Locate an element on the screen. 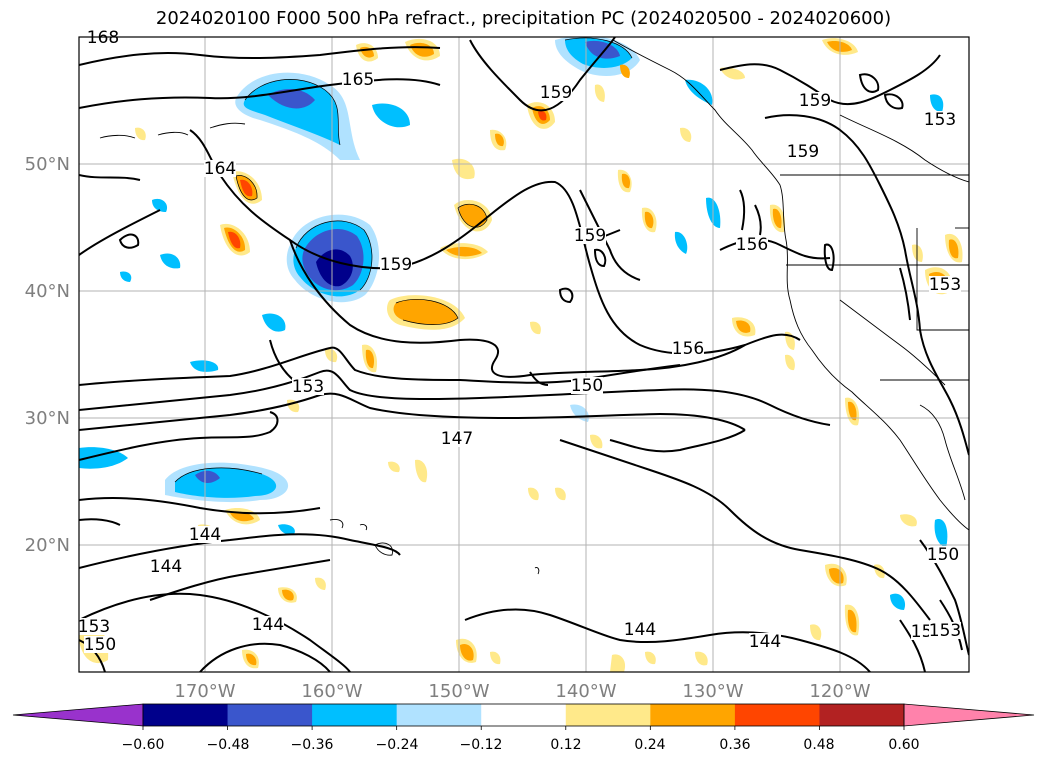 The height and width of the screenshot is (765, 1047). lon-label-130w: 130°W is located at coordinates (712, 691).